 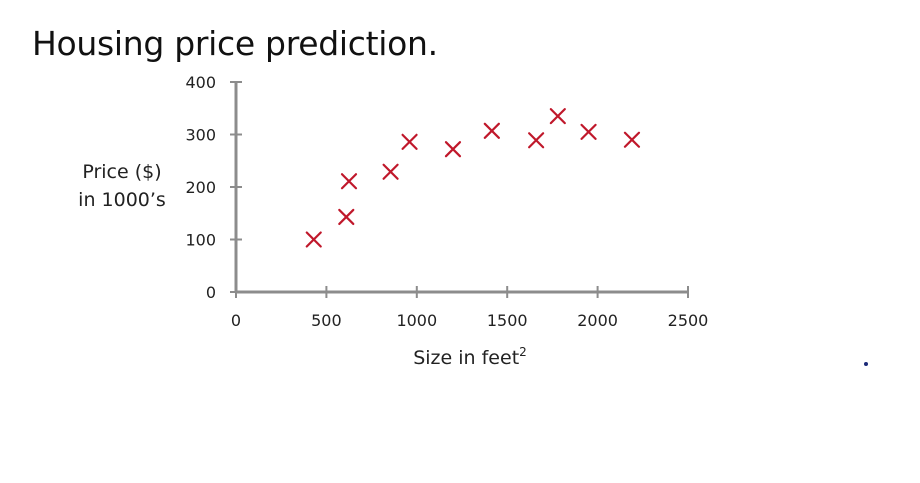 What do you see at coordinates (523, 352) in the screenshot?
I see `x-axis-label-superscript: 2` at bounding box center [523, 352].